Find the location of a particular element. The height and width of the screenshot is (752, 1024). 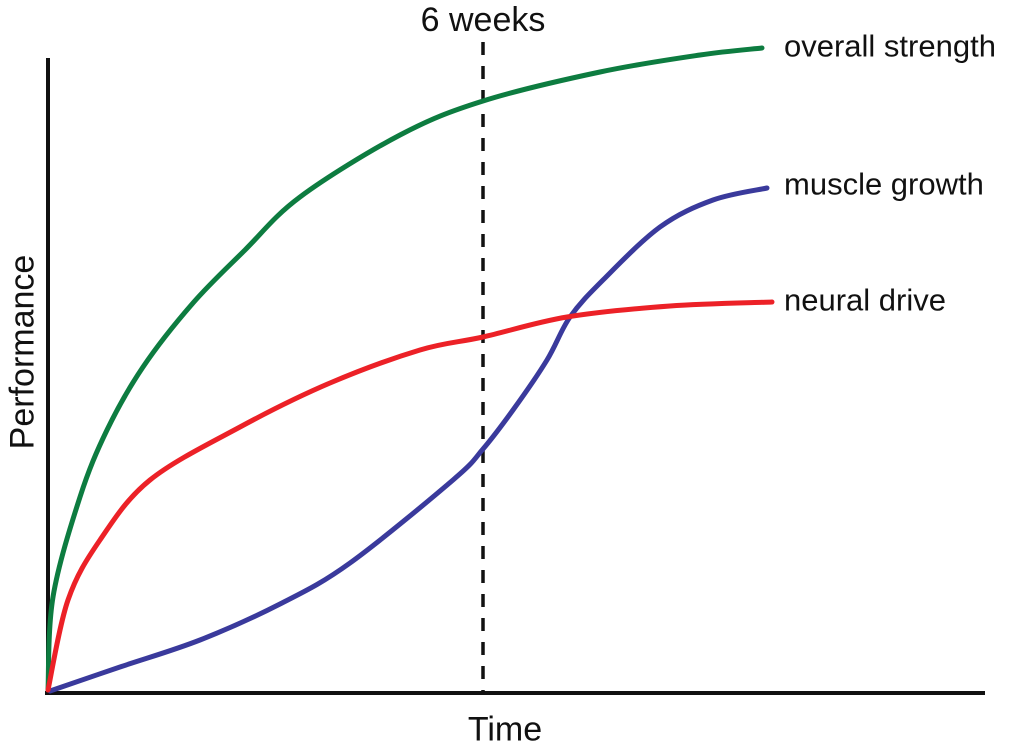

x-axis-label: Time is located at coordinates (505, 729).